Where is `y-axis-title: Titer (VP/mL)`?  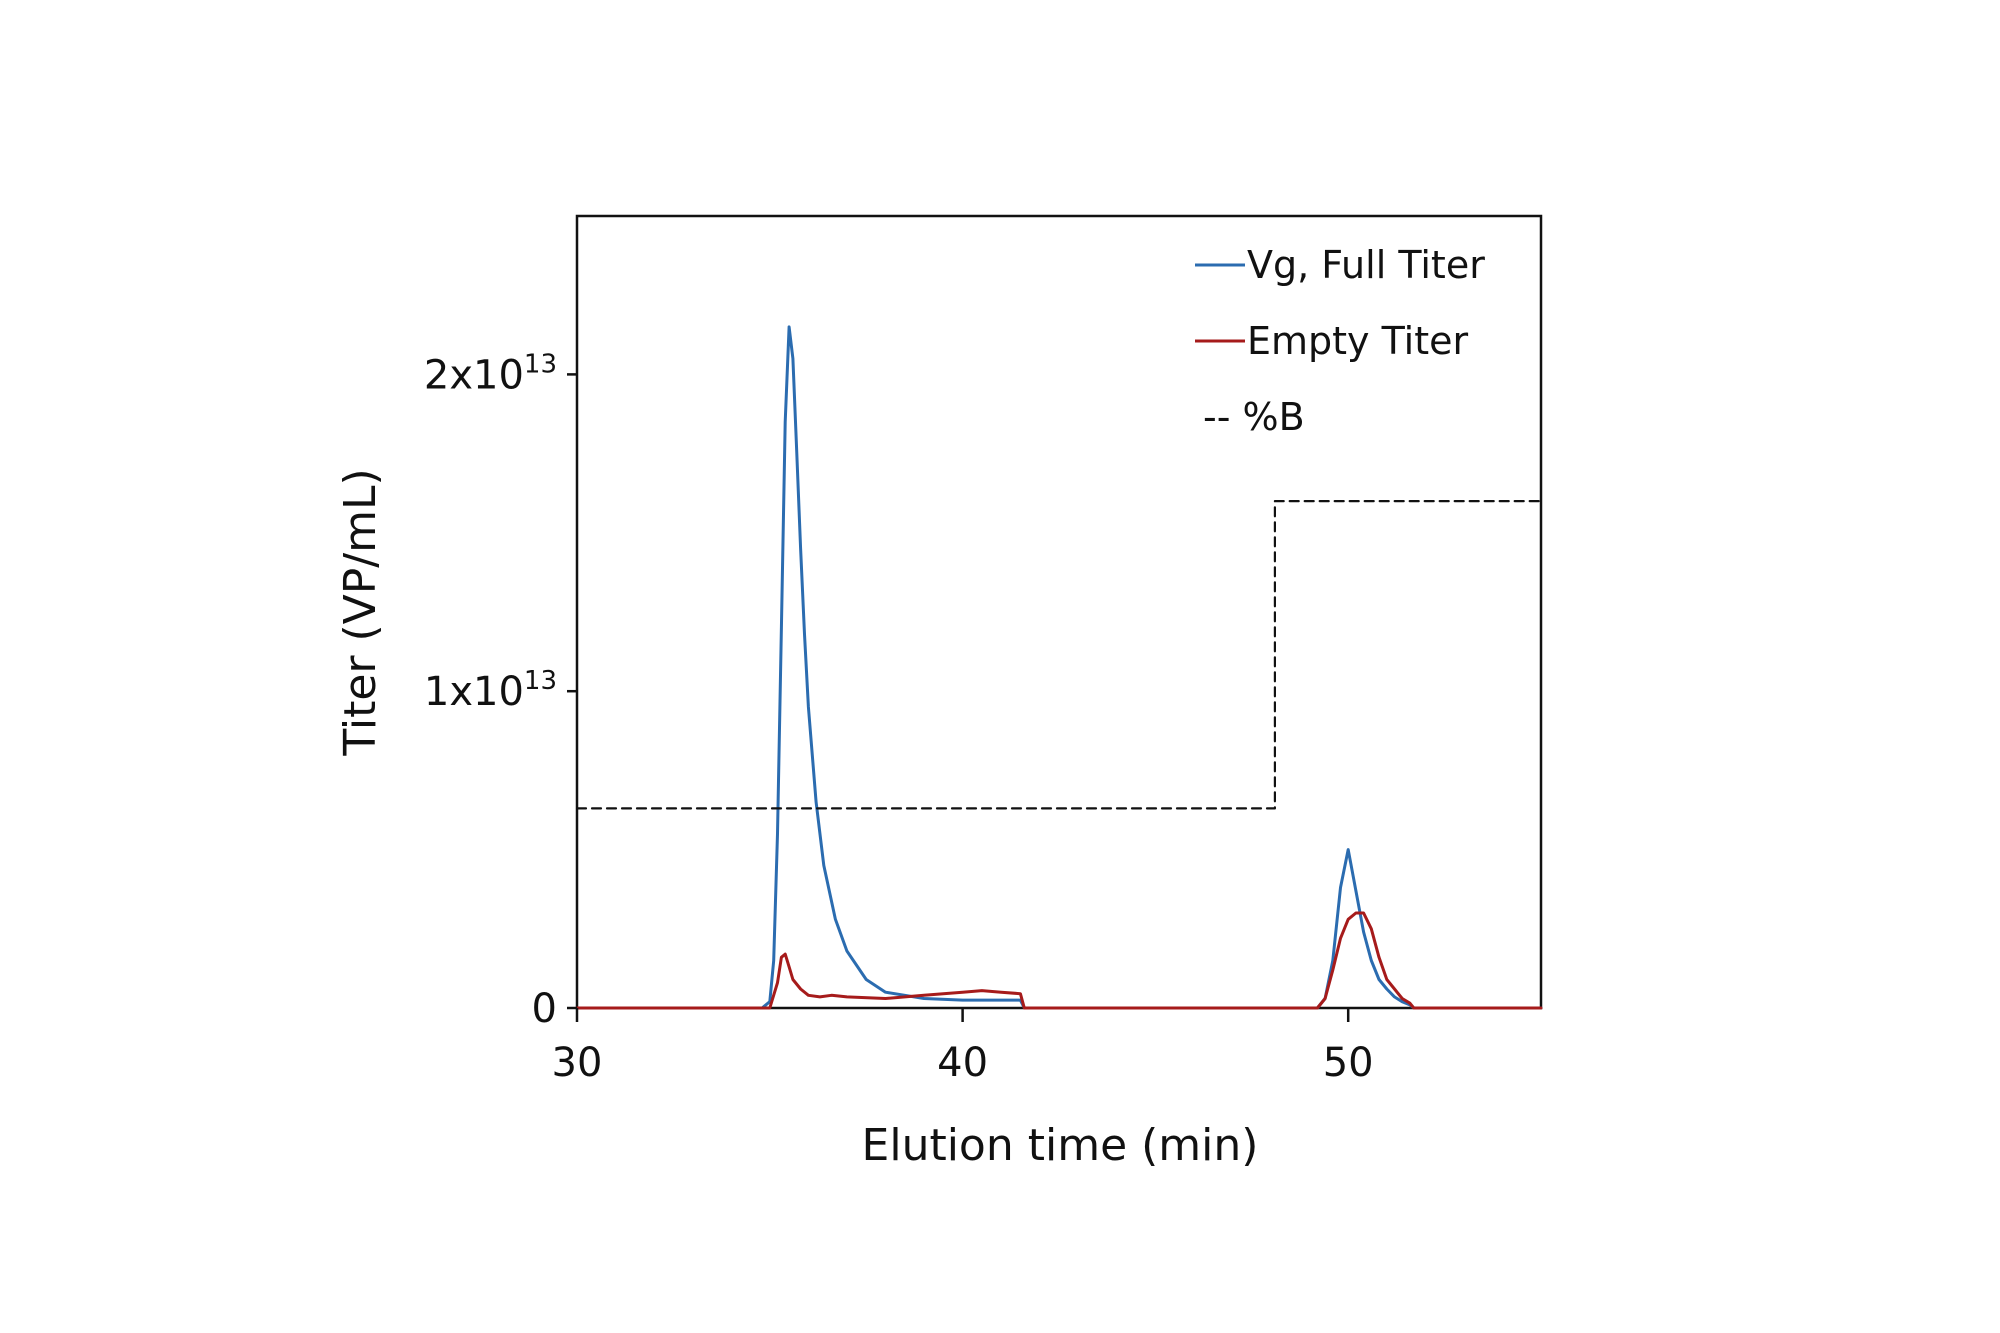
y-axis-title: Titer (VP/mL) is located at coordinates (360, 612).